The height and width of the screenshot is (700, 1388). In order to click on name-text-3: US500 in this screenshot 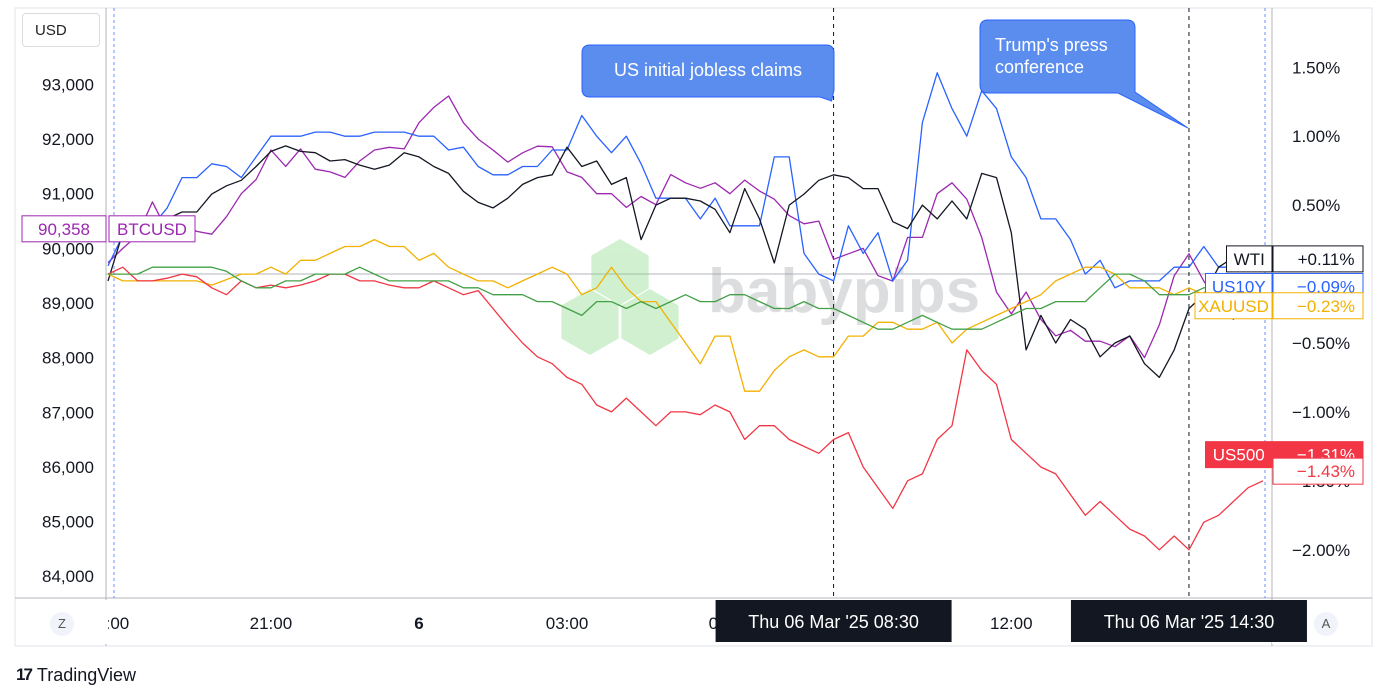, I will do `click(1239, 455)`.